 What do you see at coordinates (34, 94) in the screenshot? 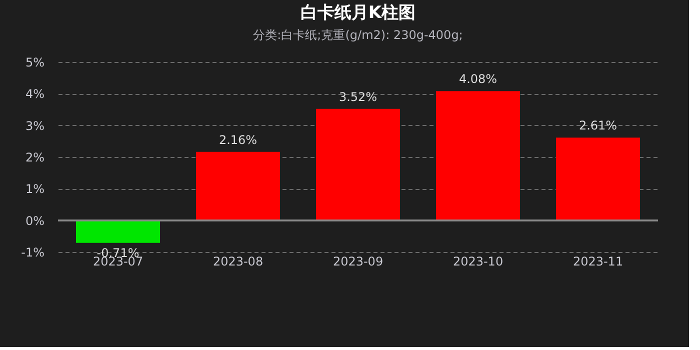
I see `y-tick-label: 4%` at bounding box center [34, 94].